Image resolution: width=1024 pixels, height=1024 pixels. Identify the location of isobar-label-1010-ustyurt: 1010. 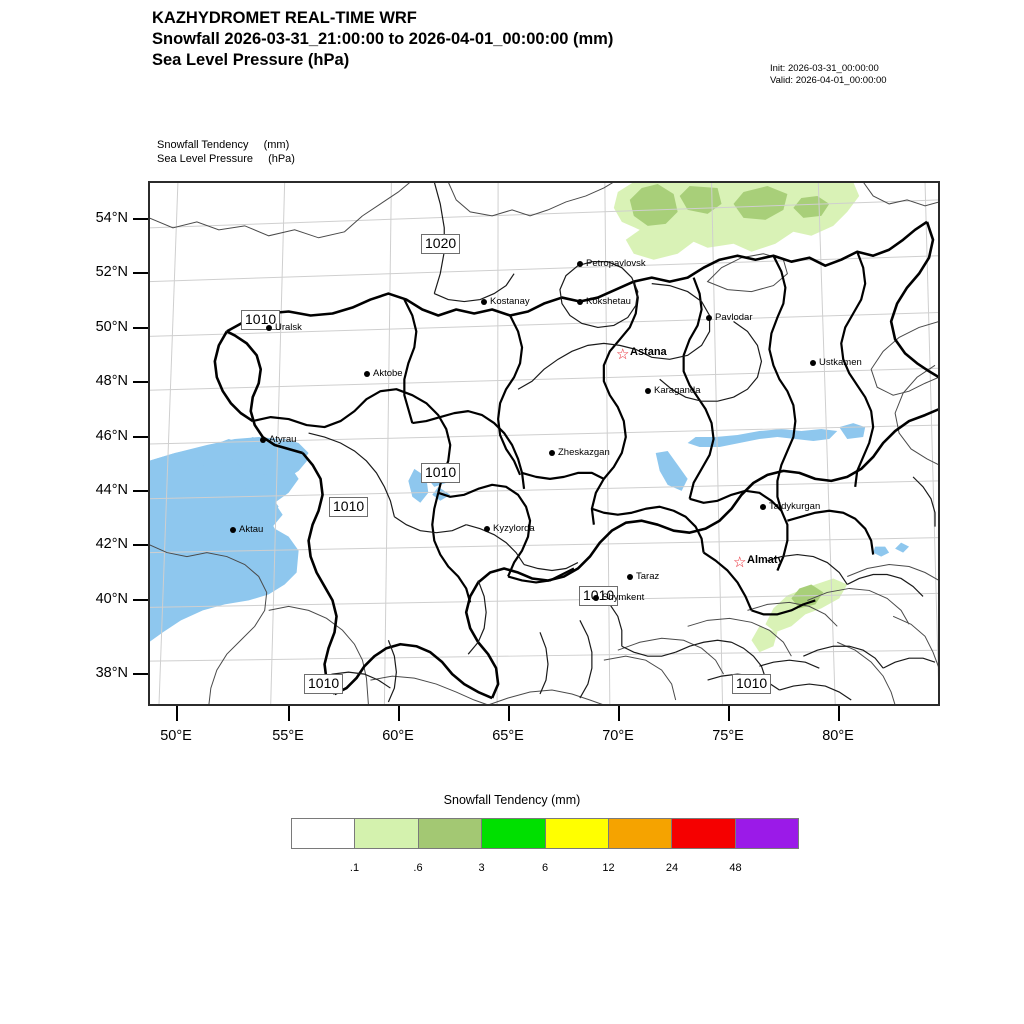
(349, 507).